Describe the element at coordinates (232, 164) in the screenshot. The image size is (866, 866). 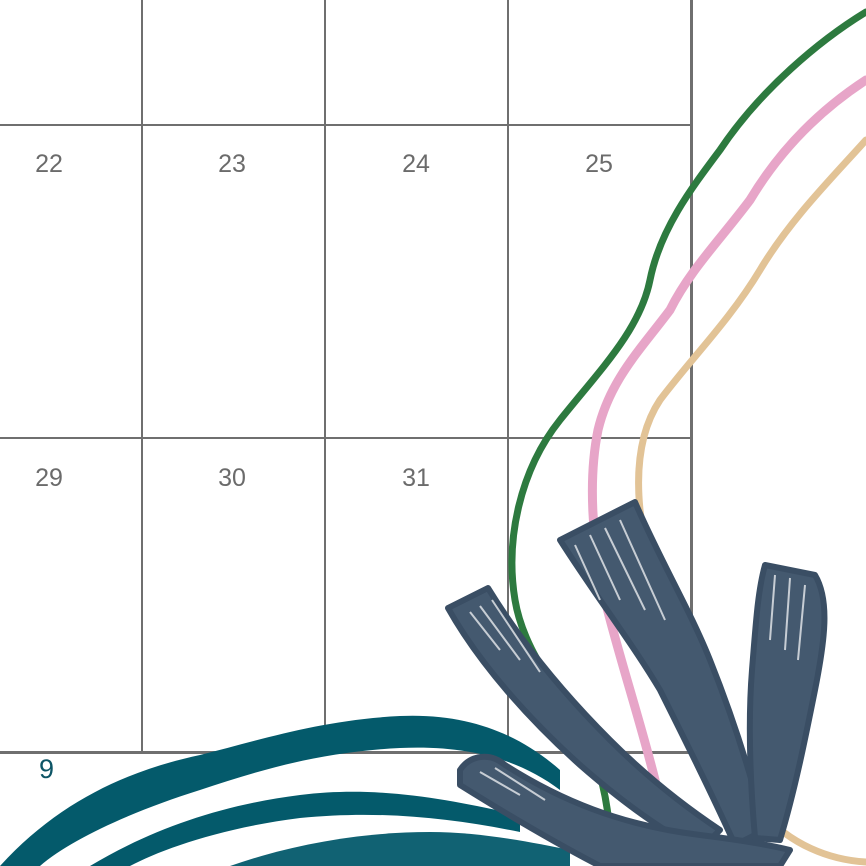
I see `day-cell-number: 23` at that location.